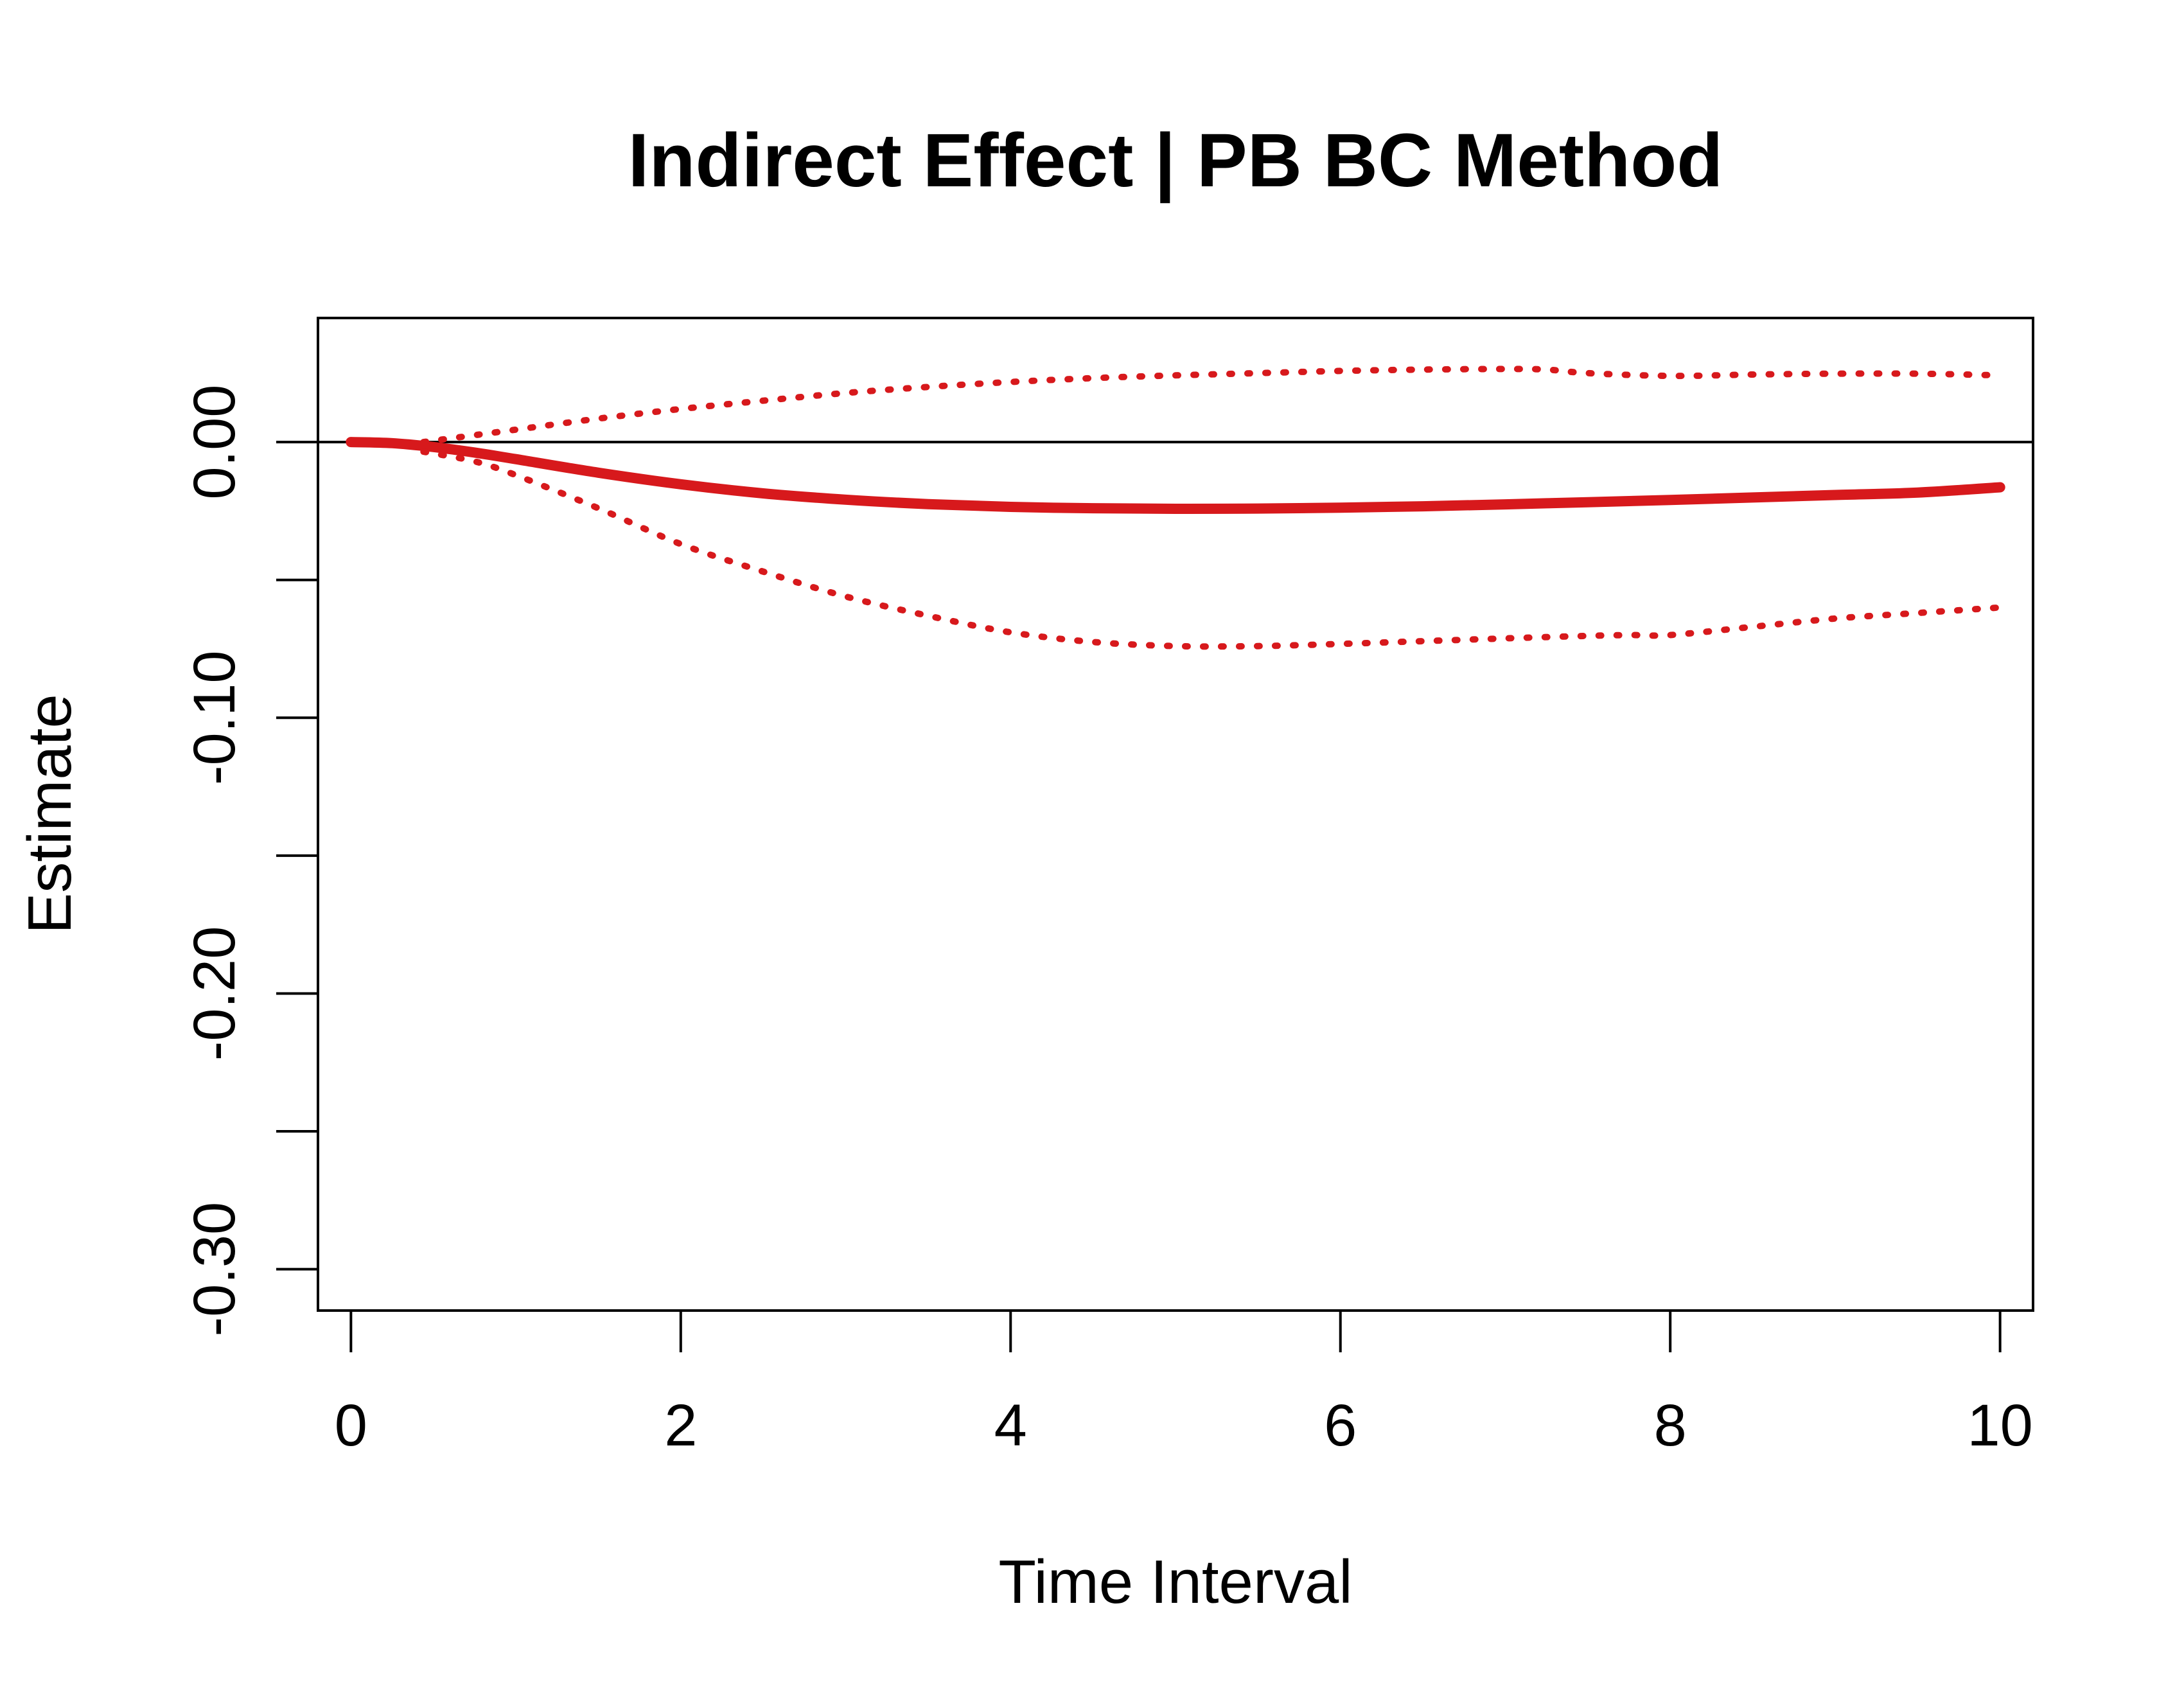 The image size is (2184, 1696). Describe the element at coordinates (250, 861) in the screenshot. I see `y-axis: 0.00 -0.10 -0.20 -0.30` at that location.